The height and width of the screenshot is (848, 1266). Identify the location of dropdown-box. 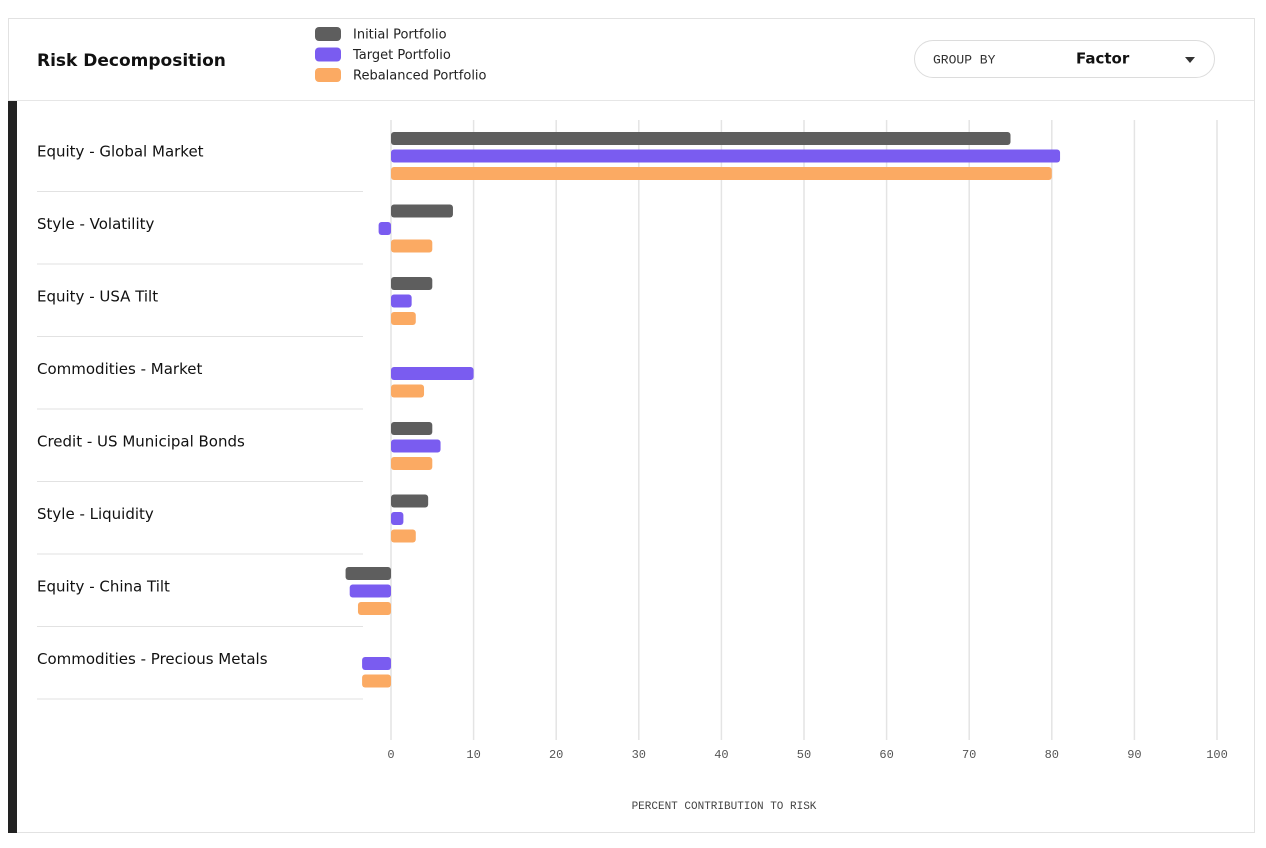
(1064, 59).